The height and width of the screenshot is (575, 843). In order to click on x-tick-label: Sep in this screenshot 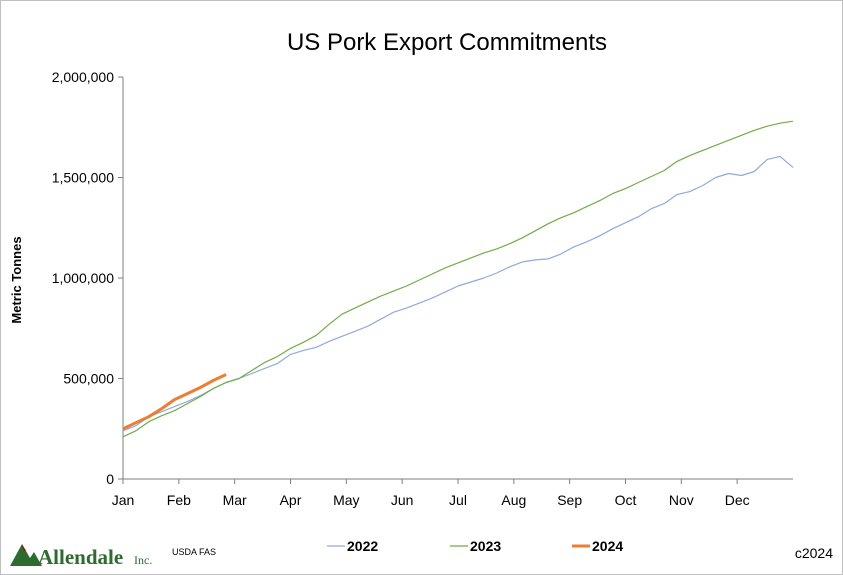, I will do `click(569, 500)`.